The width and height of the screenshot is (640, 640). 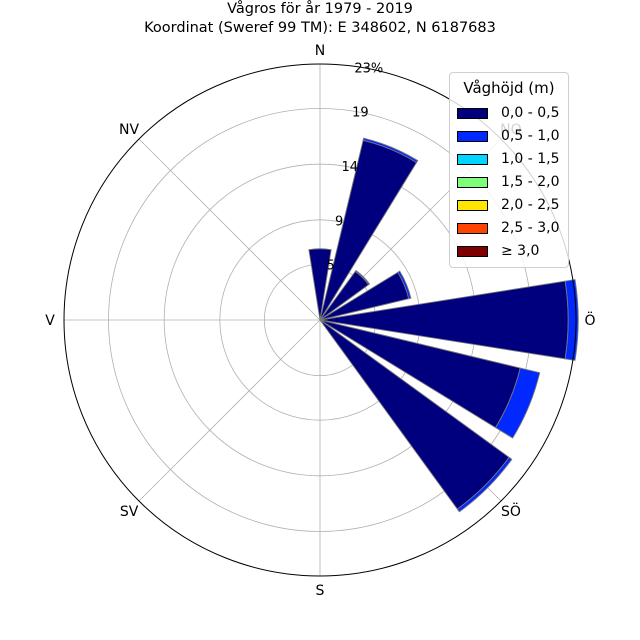 I want to click on radial-tick-label: 14, so click(x=349, y=167).